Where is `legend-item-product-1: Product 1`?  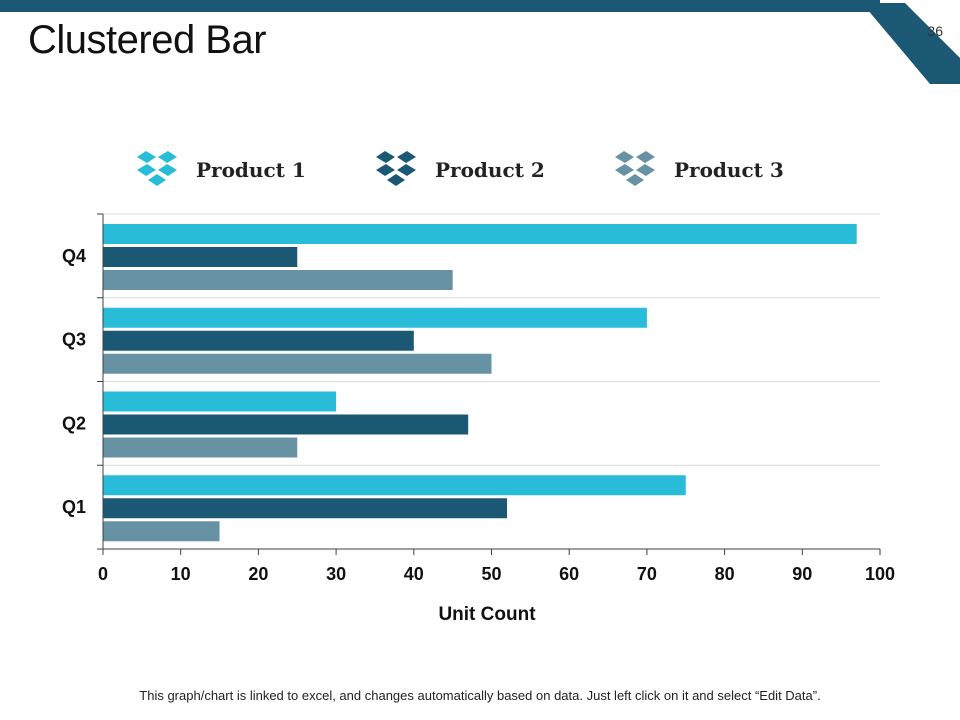 legend-item-product-1: Product 1 is located at coordinates (221, 170).